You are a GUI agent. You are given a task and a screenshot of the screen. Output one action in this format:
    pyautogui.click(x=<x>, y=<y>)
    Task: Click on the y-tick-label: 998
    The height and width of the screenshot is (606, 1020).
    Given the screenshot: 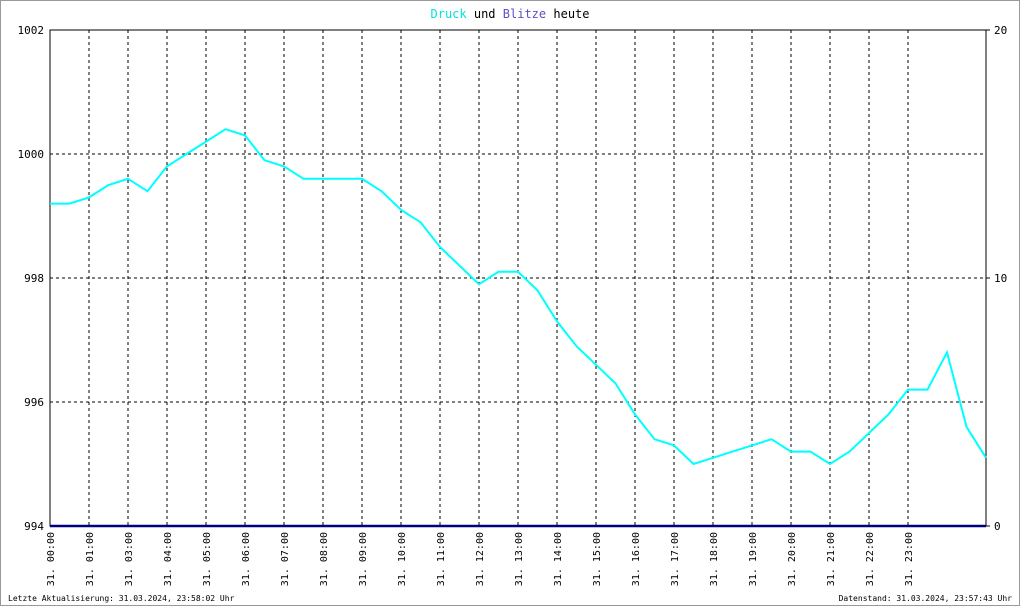 What is the action you would take?
    pyautogui.click(x=34, y=278)
    